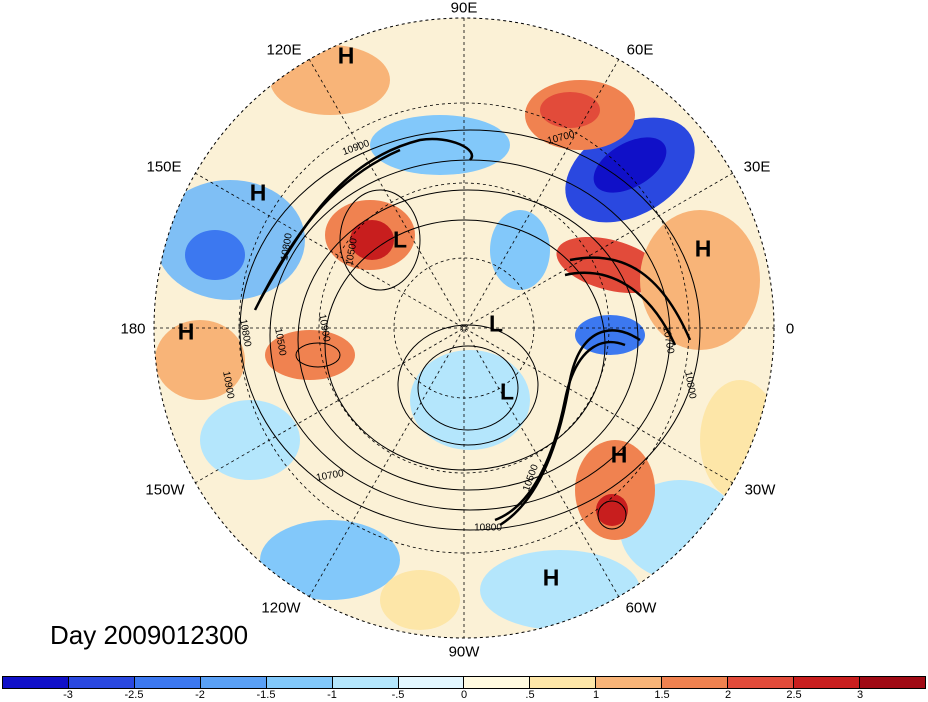 This screenshot has width=928, height=702. I want to click on colorbar-tick-label: -.5, so click(398, 695).